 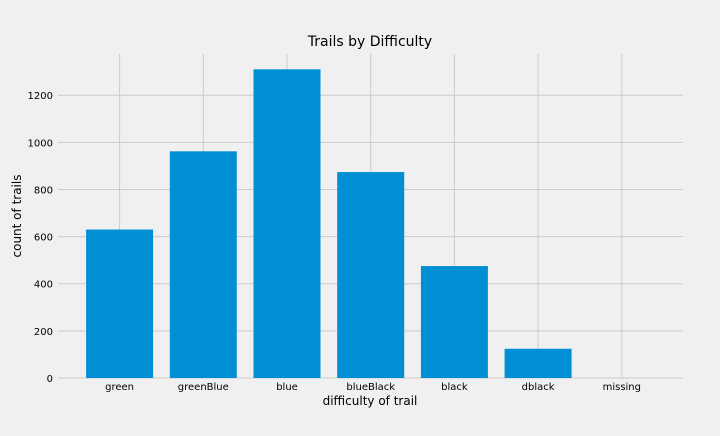 I want to click on x-tick-label: green, so click(x=119, y=387).